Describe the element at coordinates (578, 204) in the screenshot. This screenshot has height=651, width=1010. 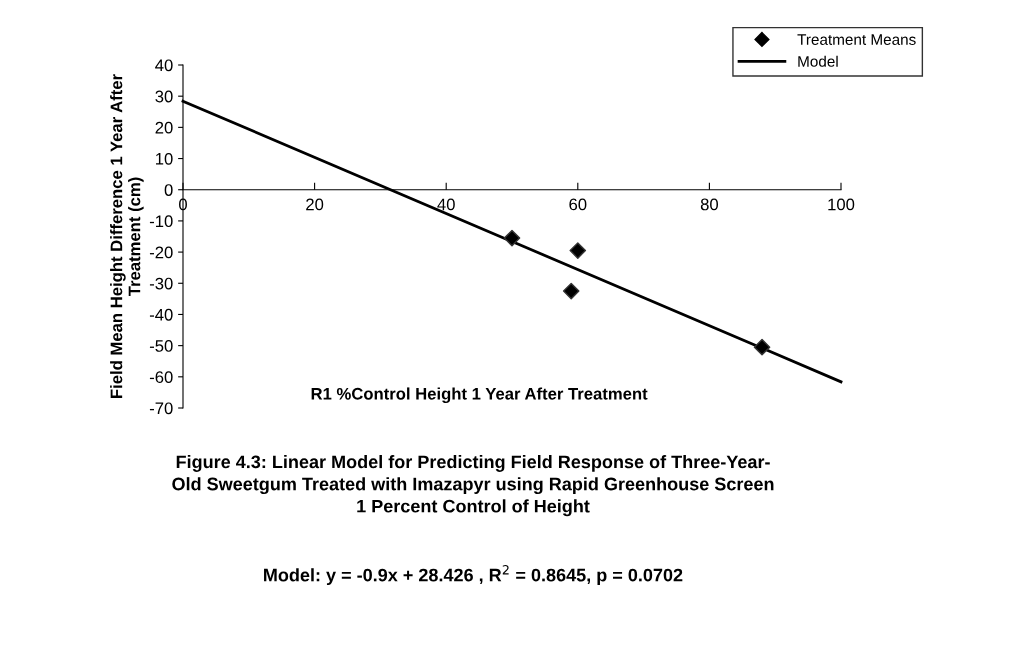
I see `x-tick-label: 60` at that location.